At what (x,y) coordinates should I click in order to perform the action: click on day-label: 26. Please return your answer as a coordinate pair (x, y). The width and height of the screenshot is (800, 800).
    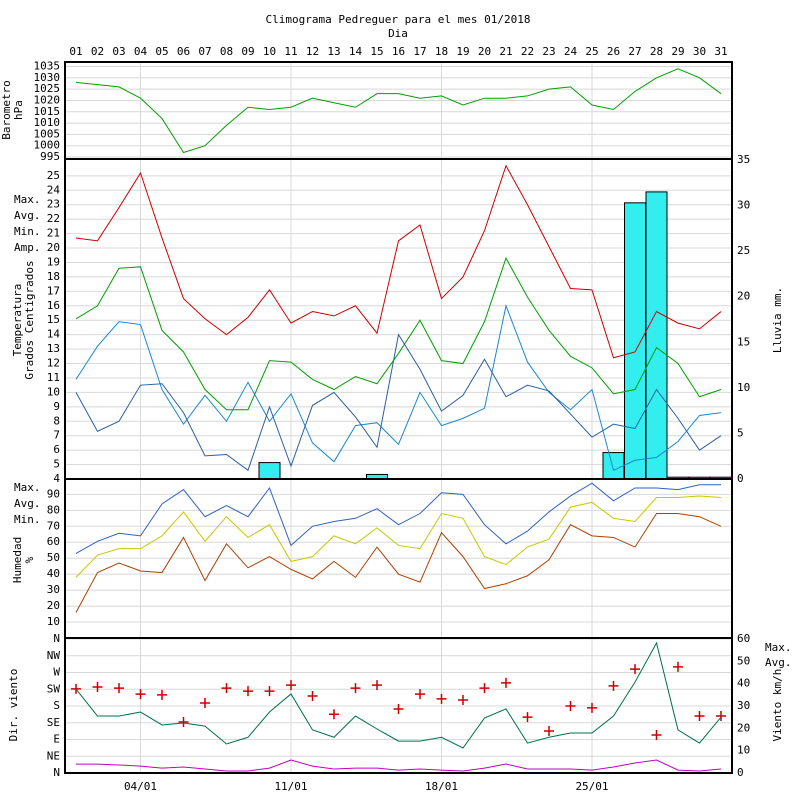
    Looking at the image, I should click on (613, 51).